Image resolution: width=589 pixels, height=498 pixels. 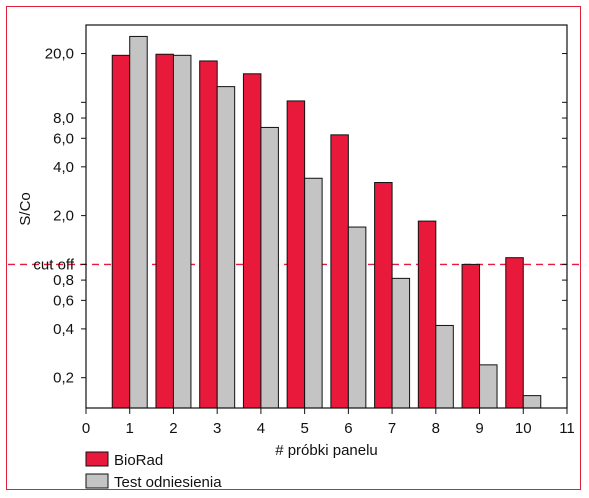 What do you see at coordinates (168, 482) in the screenshot?
I see `legend-label-1: Test odniesienia` at bounding box center [168, 482].